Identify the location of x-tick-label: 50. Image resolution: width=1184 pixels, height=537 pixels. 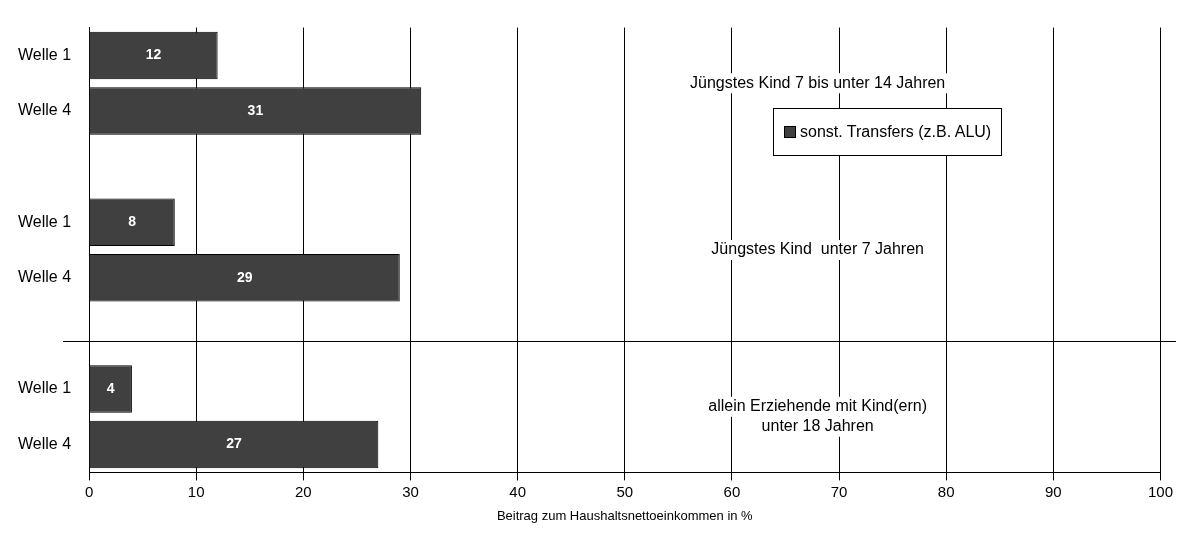
(625, 491).